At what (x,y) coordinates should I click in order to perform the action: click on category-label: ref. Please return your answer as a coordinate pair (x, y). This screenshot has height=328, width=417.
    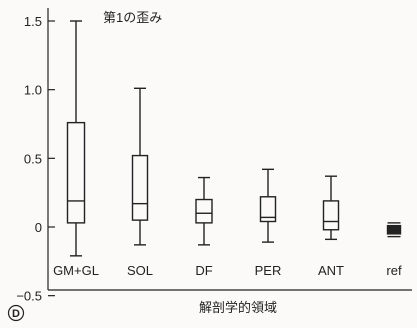
    Looking at the image, I should click on (394, 270).